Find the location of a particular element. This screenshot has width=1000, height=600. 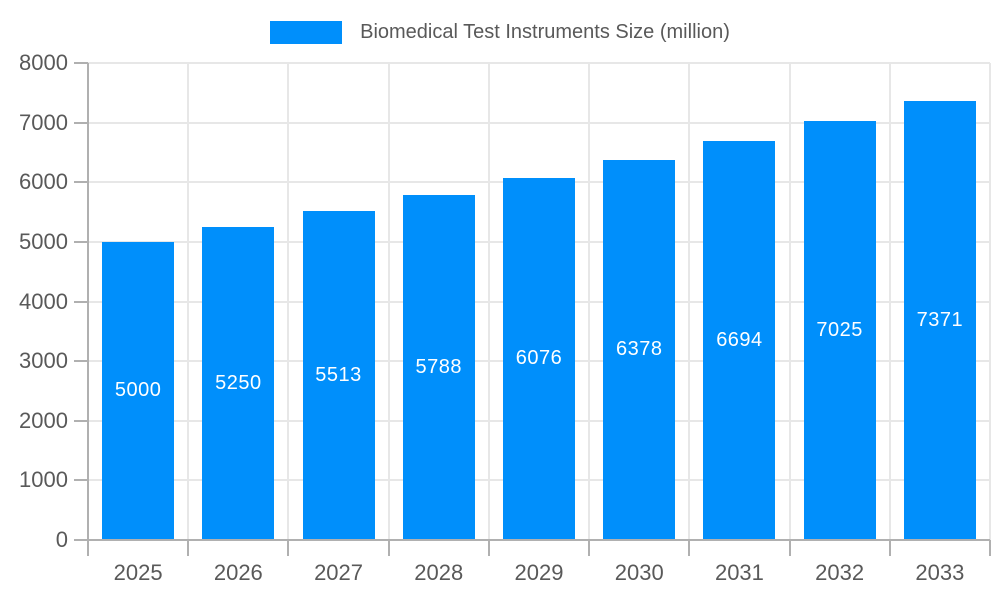

bar-2025: 5000 is located at coordinates (138, 390).